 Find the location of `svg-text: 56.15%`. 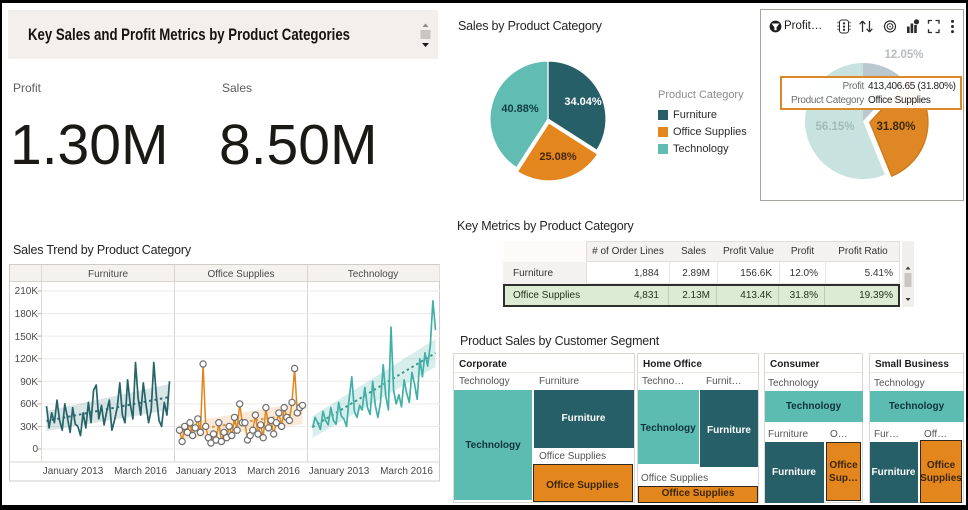

svg-text: 56.15% is located at coordinates (834, 127).